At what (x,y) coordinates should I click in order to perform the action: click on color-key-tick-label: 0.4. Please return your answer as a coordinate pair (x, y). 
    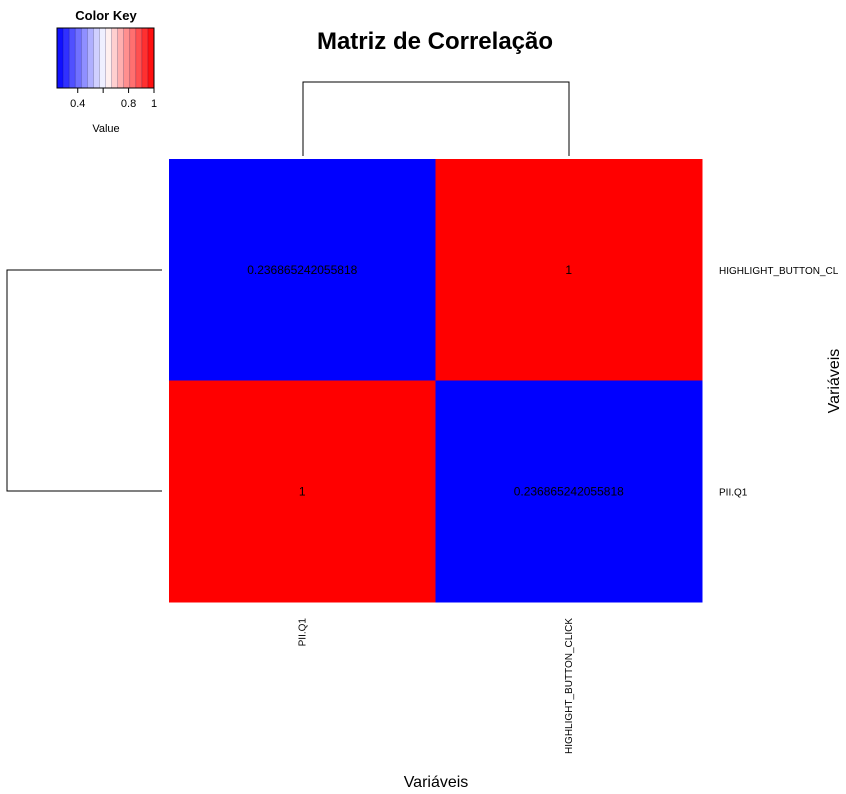
    Looking at the image, I should click on (77, 104).